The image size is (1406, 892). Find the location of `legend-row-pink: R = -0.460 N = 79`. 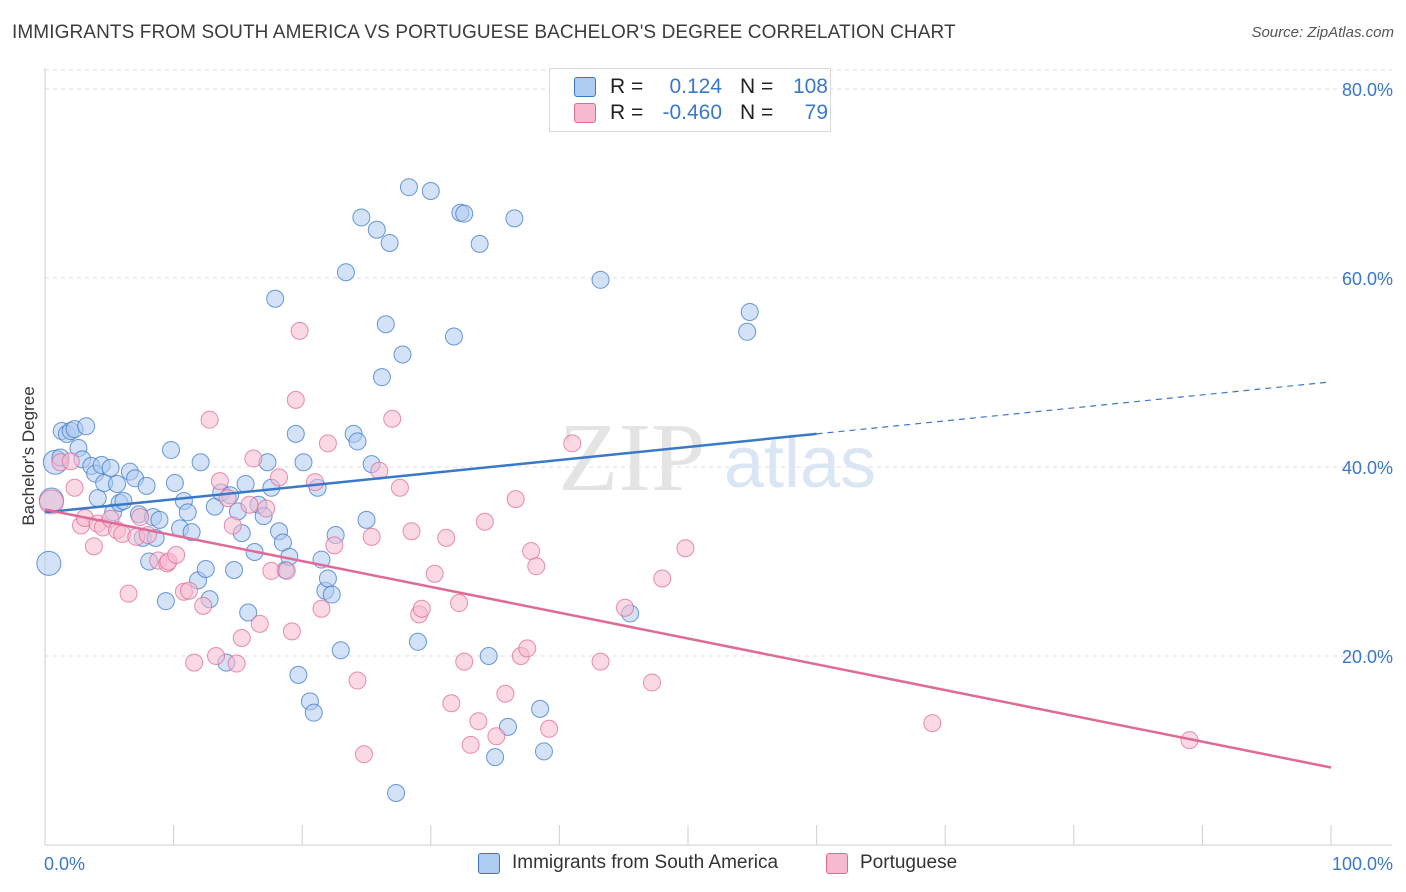

legend-row-pink: R = -0.460 N = 79 is located at coordinates (701, 113).